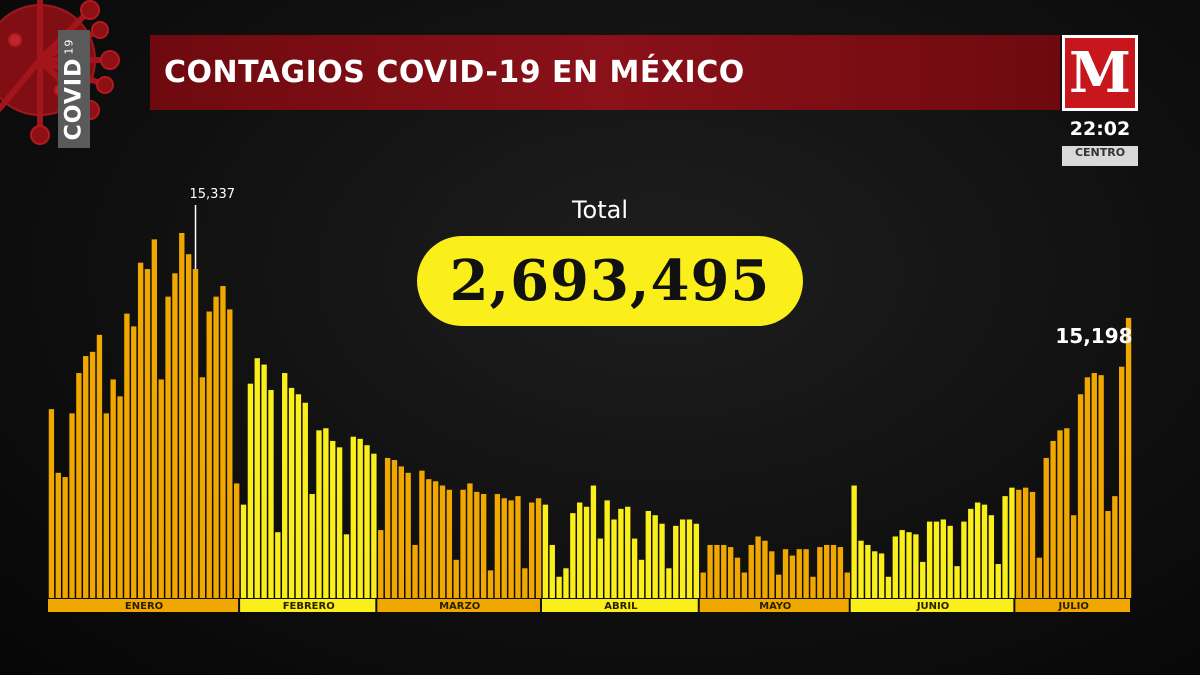 Image resolution: width=1200 pixels, height=675 pixels. What do you see at coordinates (1093, 336) in the screenshot?
I see `annotation-label-julio: 15,198` at bounding box center [1093, 336].